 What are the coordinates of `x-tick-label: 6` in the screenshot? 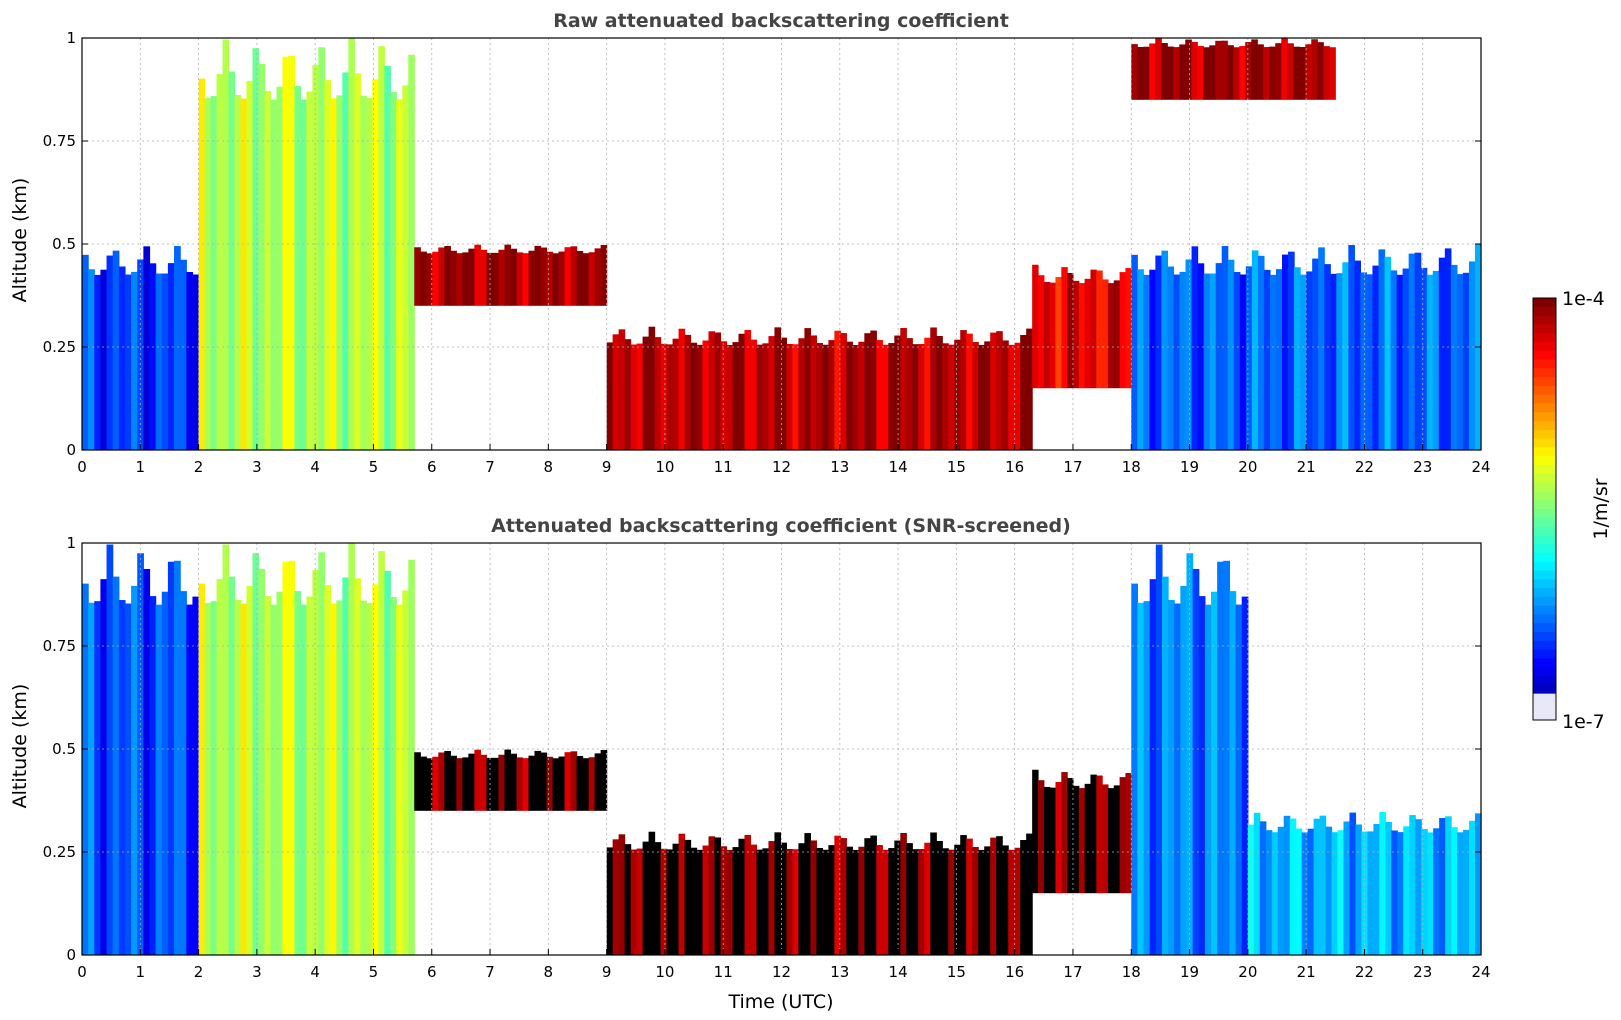 It's located at (432, 467).